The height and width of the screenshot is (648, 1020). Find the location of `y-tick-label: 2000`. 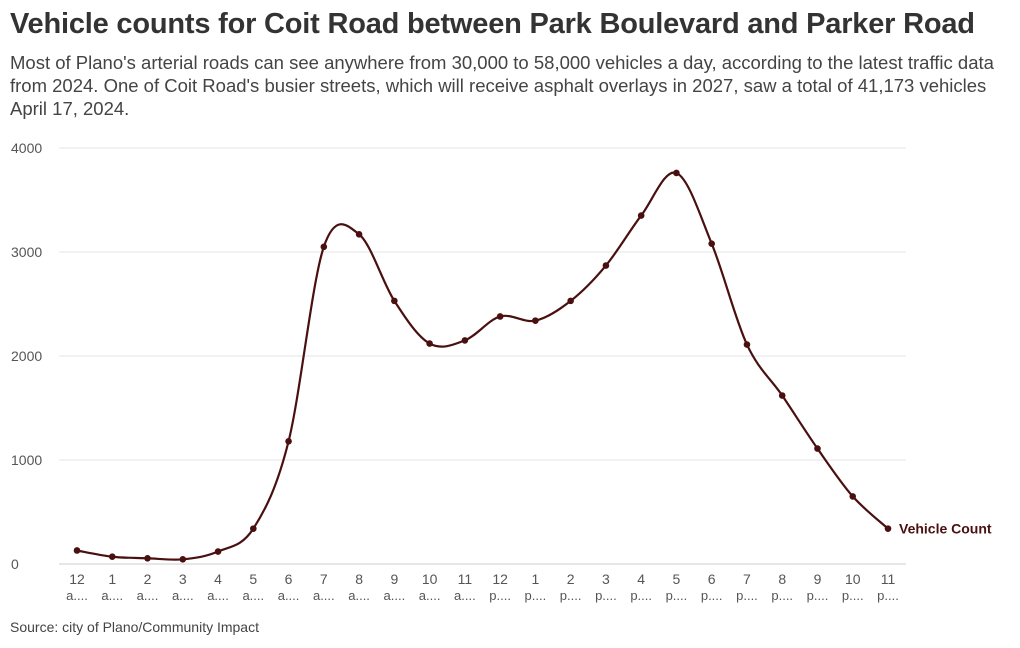

y-tick-label: 2000 is located at coordinates (26, 356).